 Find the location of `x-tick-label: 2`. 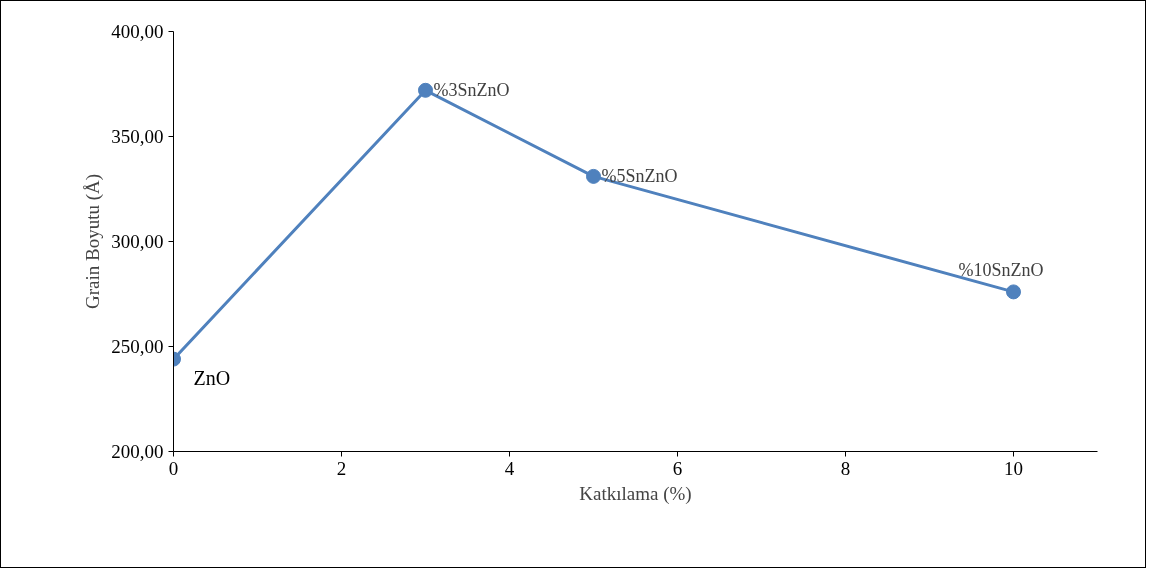

x-tick-label: 2 is located at coordinates (341, 468).